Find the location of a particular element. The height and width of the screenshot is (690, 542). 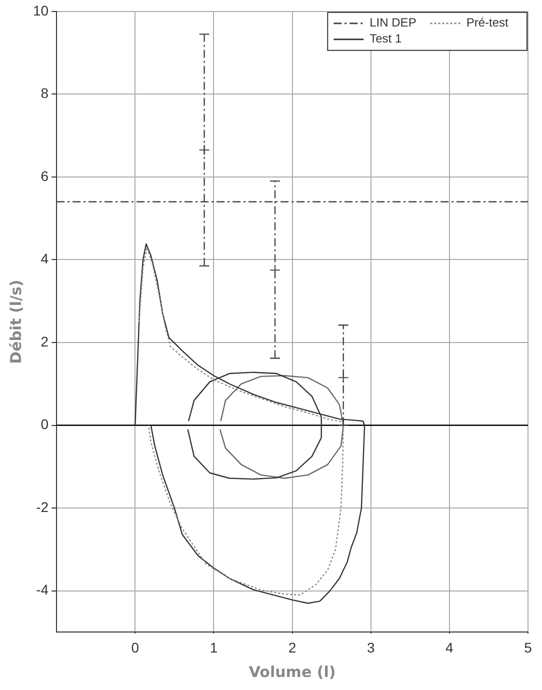

x-tick-label: 0 is located at coordinates (135, 647).